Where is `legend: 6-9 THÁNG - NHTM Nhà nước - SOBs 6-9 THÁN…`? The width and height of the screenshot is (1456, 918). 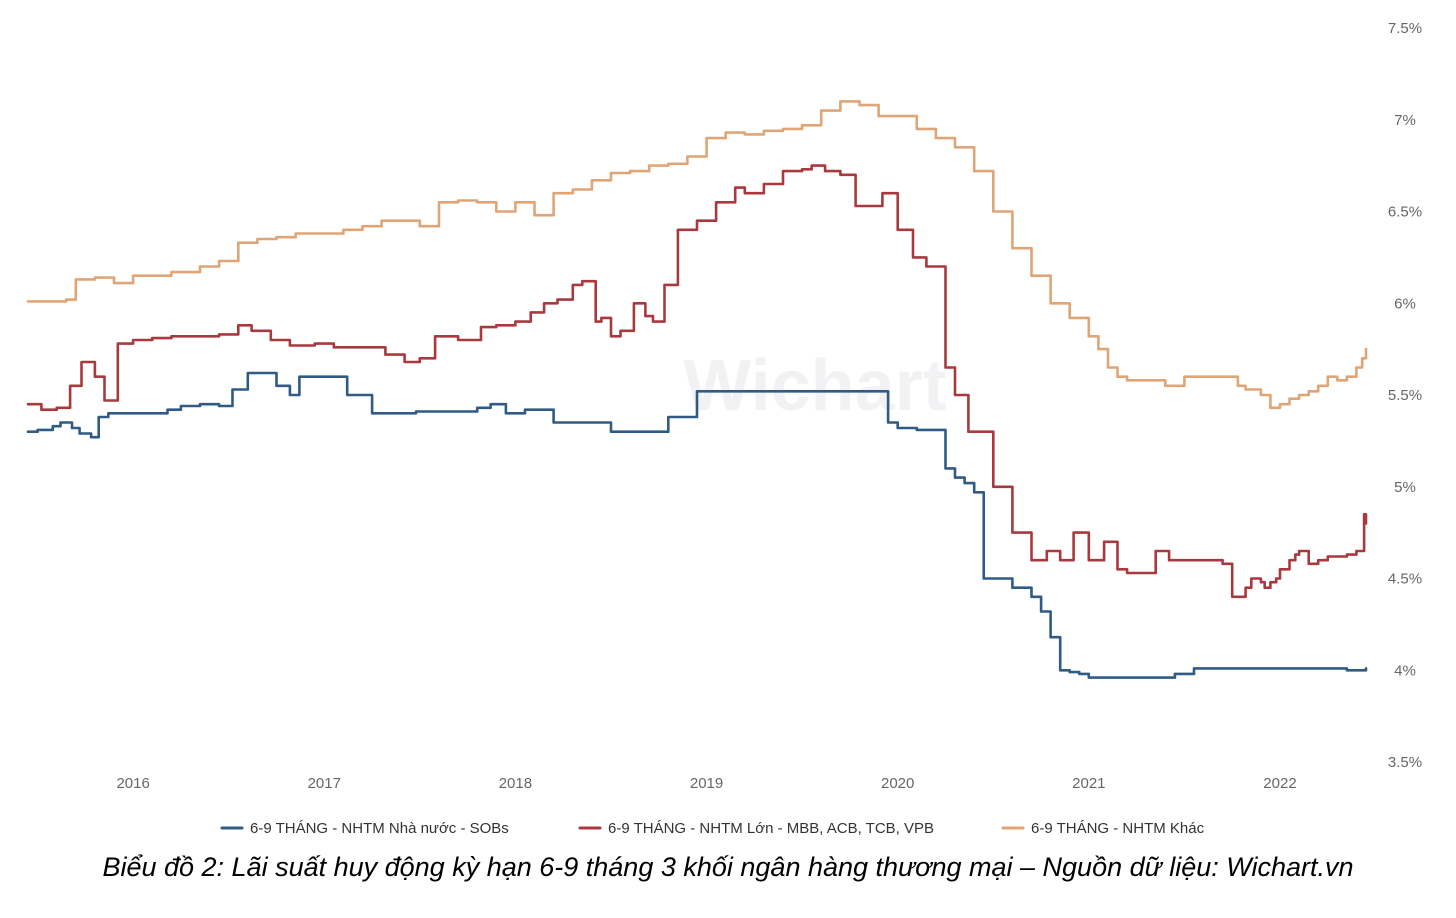
legend: 6-9 THÁNG - NHTM Nhà nước - SOBs 6-9 THÁN… is located at coordinates (712, 828).